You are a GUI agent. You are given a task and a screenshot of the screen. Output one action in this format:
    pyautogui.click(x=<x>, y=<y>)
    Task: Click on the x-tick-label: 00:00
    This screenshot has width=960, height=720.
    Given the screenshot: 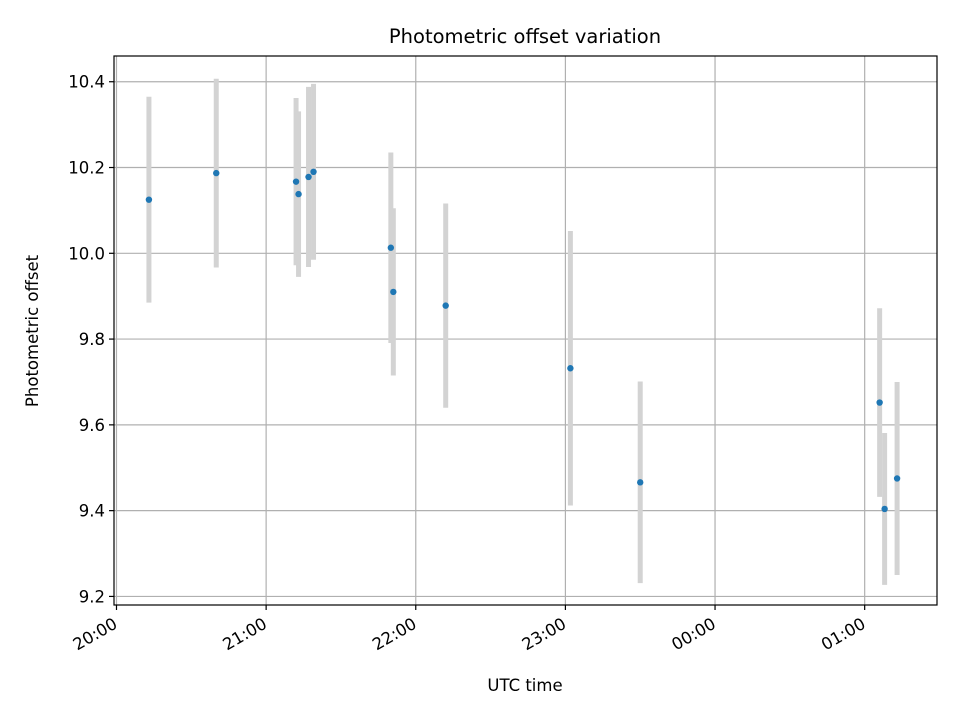 What is the action you would take?
    pyautogui.click(x=693, y=634)
    